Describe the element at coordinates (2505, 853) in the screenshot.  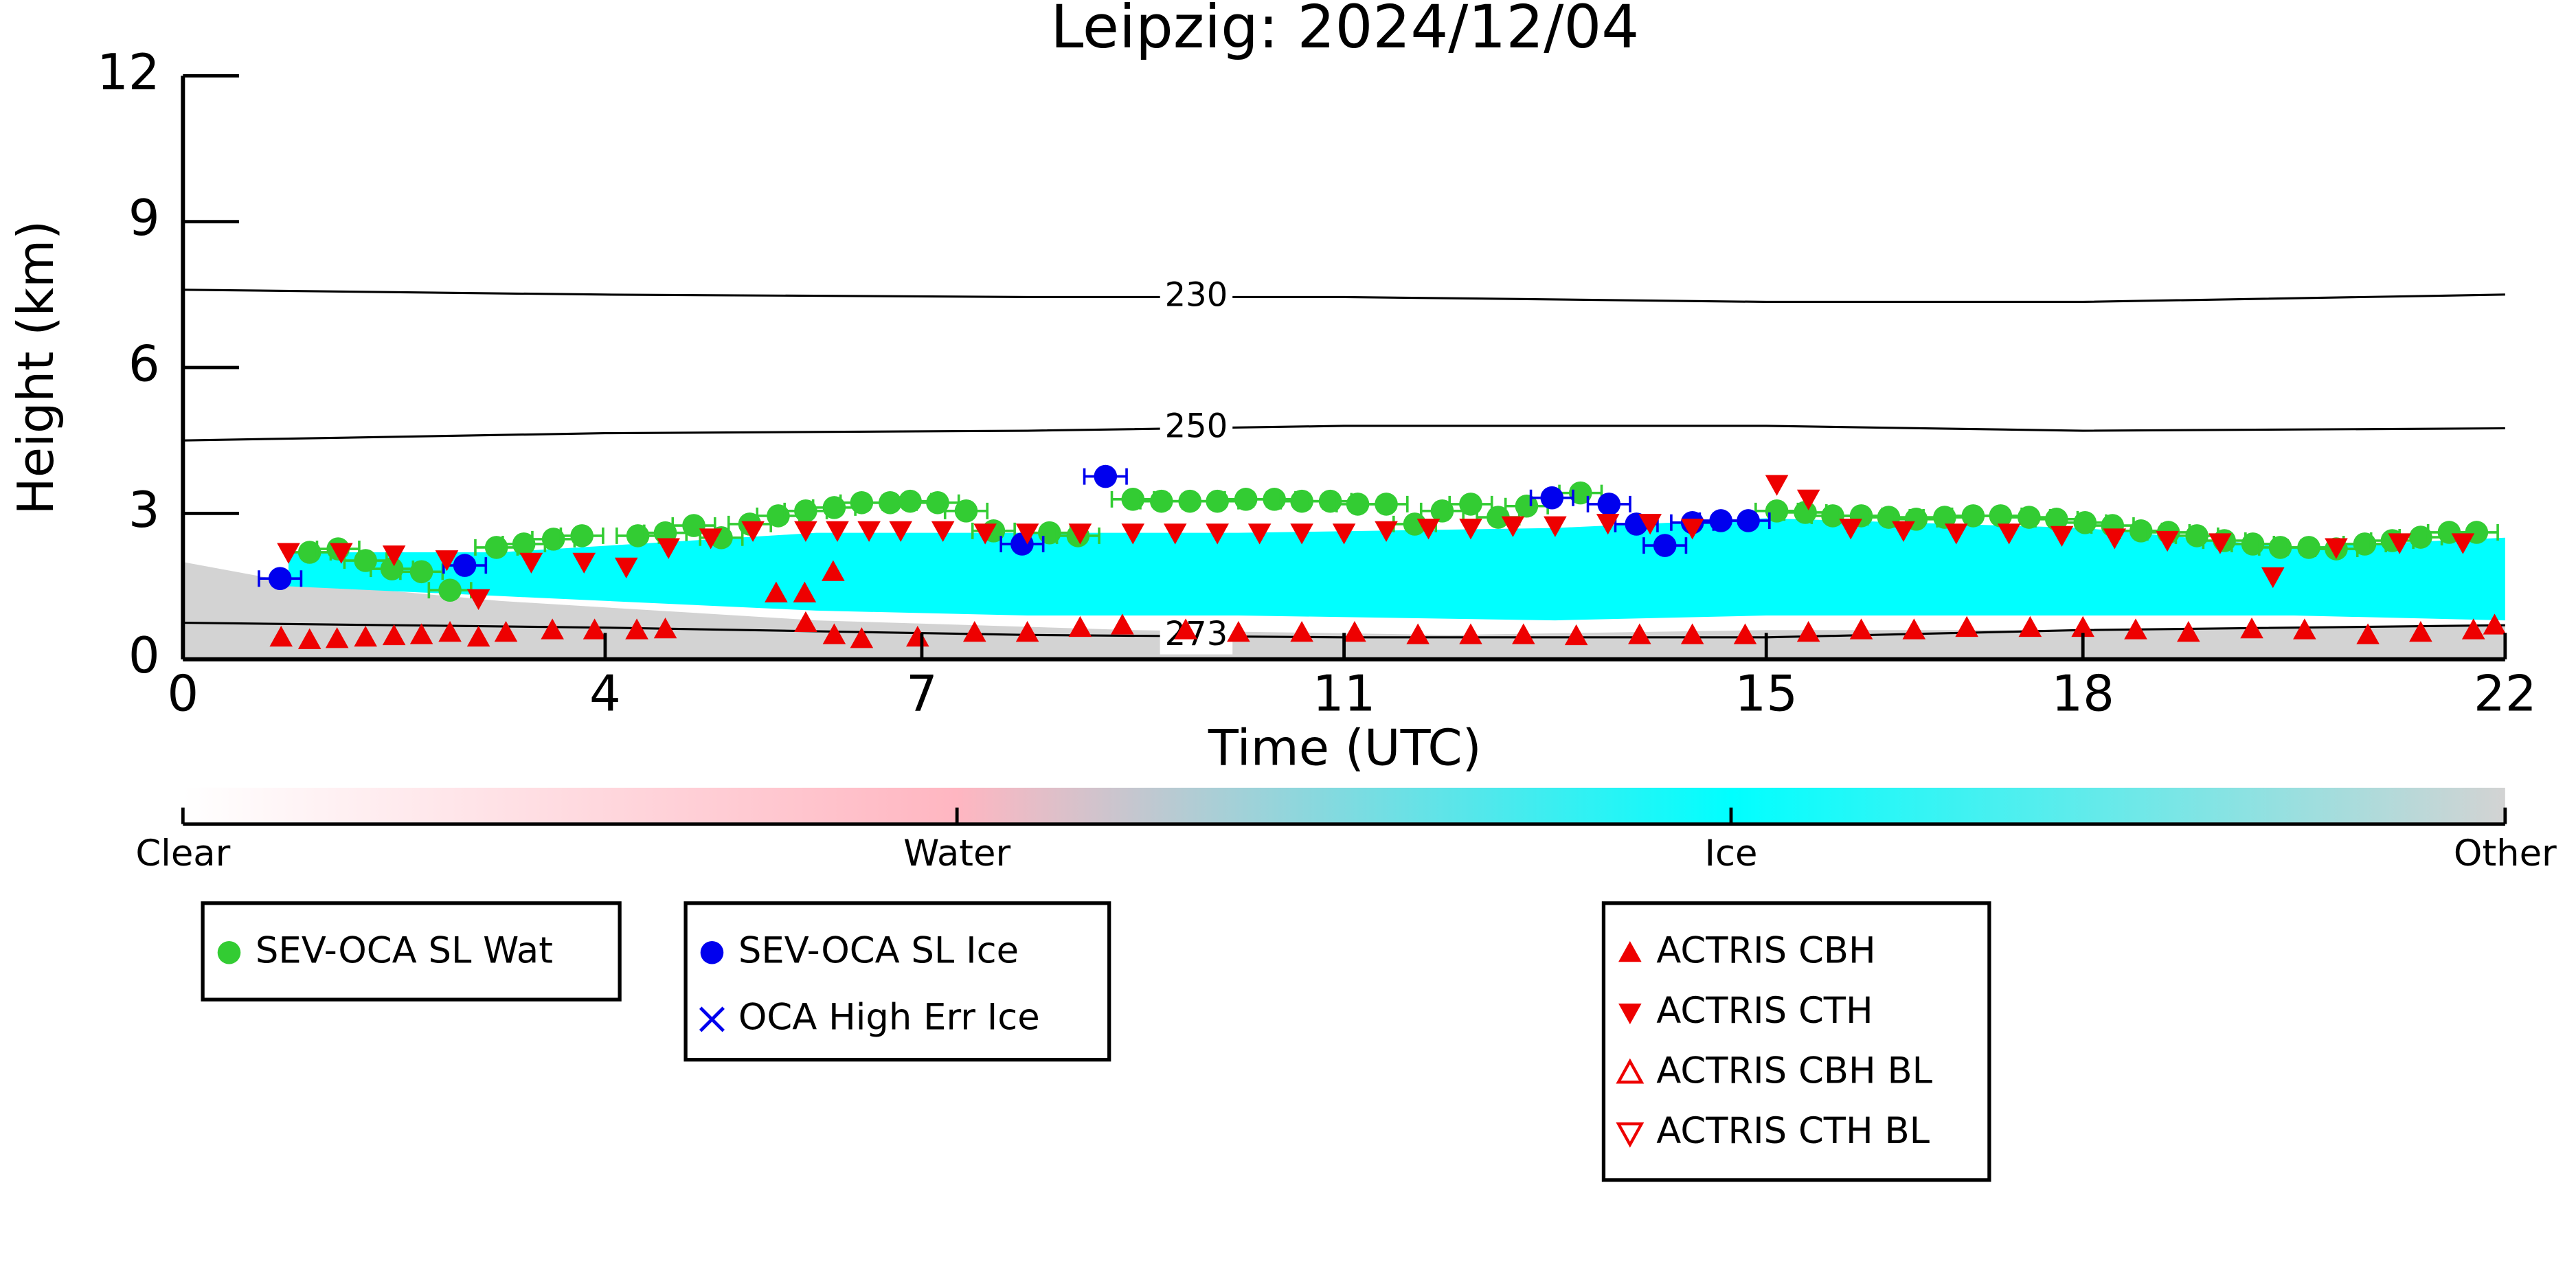
I see `colorbar-label: Other` at that location.